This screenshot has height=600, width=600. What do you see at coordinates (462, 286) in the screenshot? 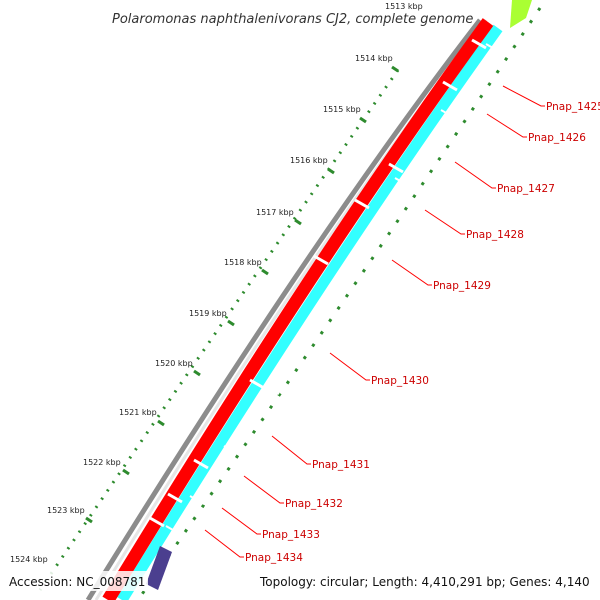
I see `gene-label: Pnap_1429` at bounding box center [462, 286].